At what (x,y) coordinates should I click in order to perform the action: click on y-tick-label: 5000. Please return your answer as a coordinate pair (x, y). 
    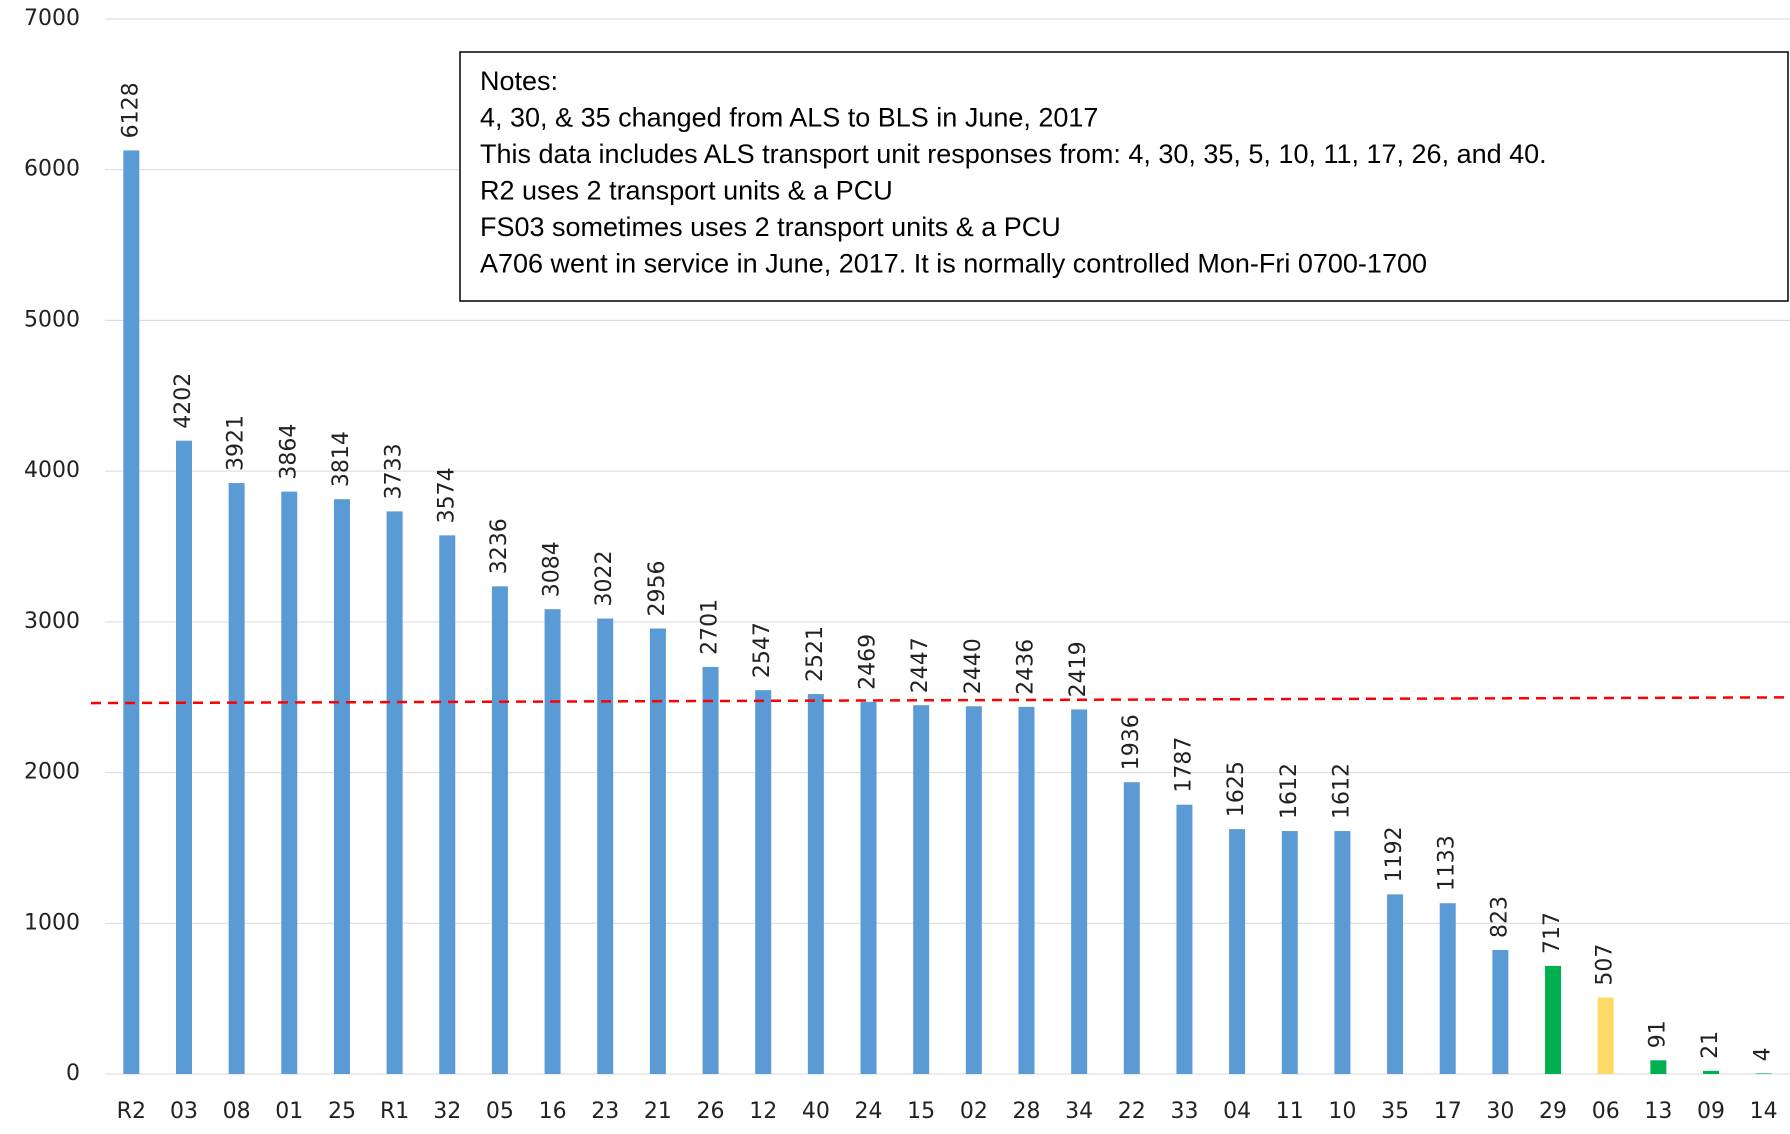
    Looking at the image, I should click on (52, 319).